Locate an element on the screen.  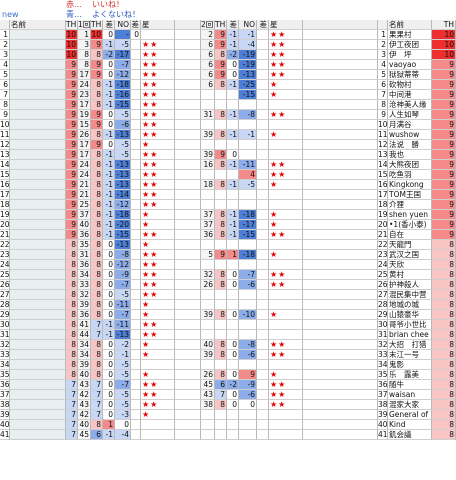
cell-no2: -8 is located at coordinates (248, 345).